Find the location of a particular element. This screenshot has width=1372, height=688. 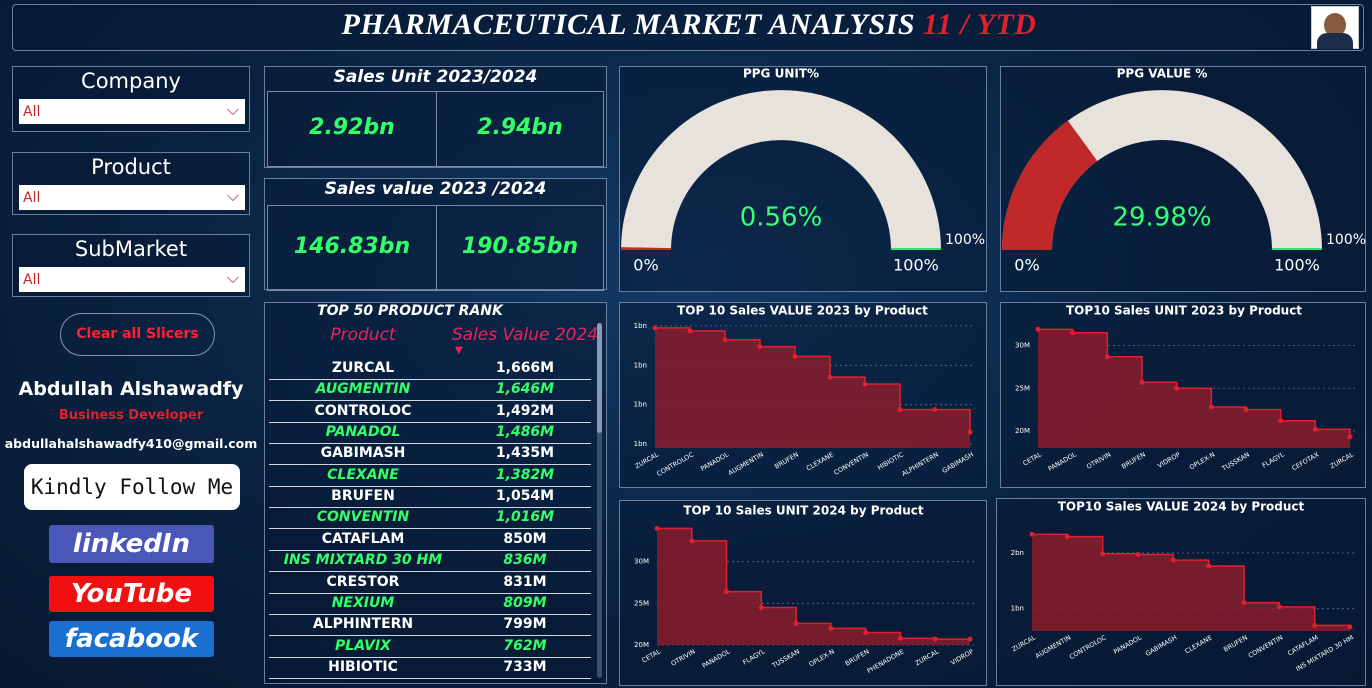

table-cell: 733M is located at coordinates (525, 666).